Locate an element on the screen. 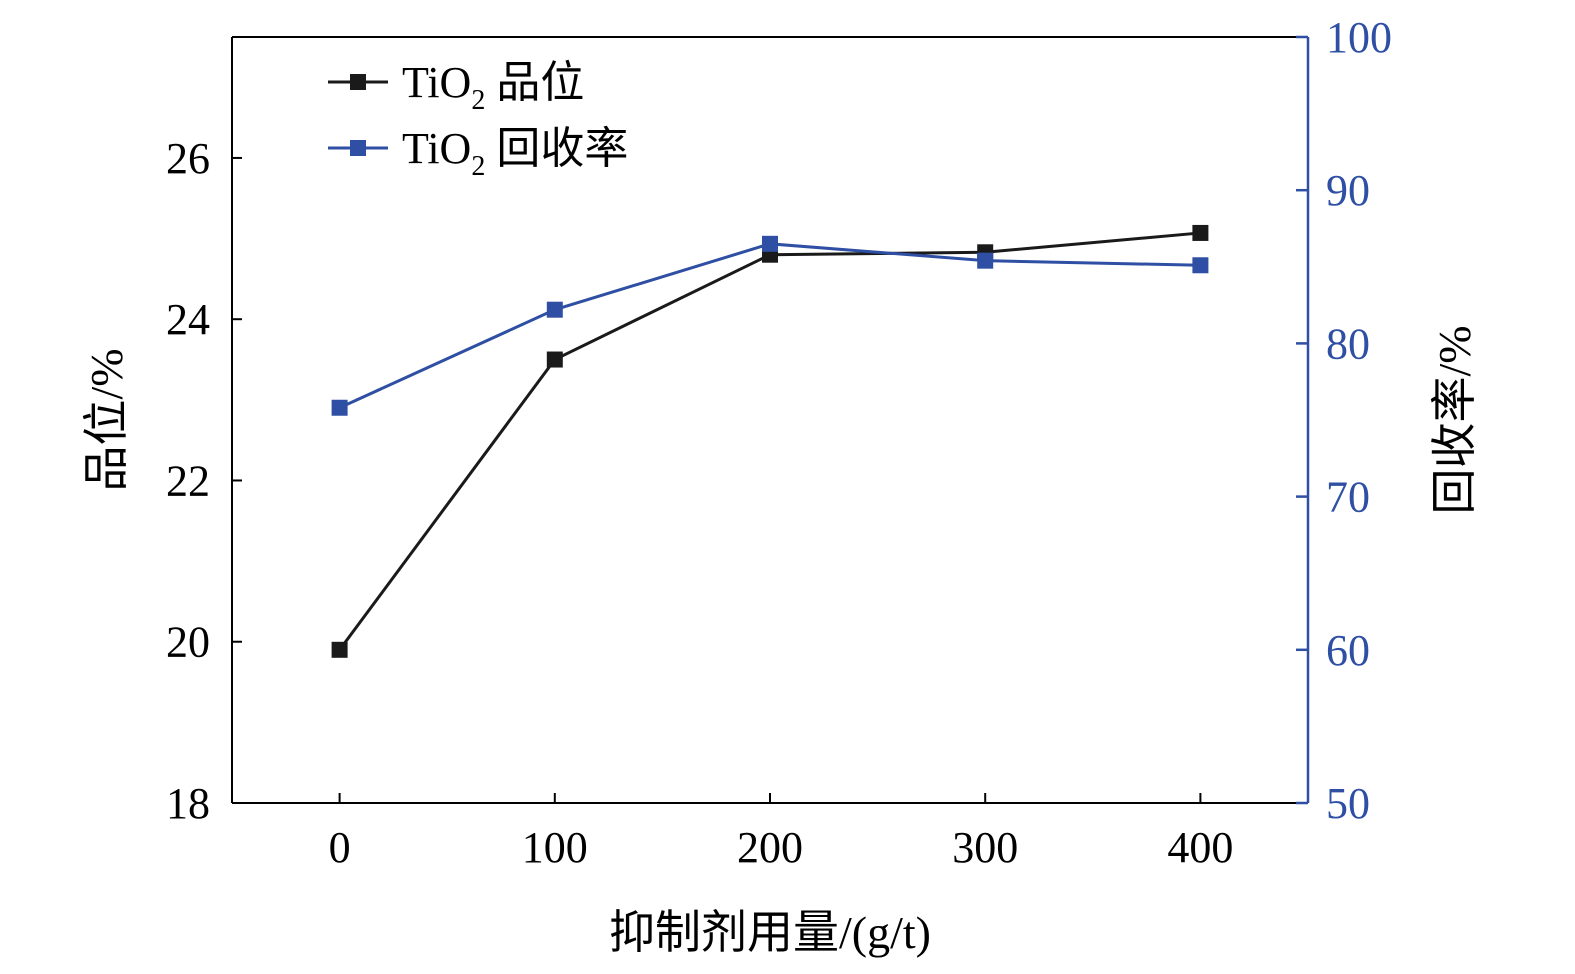  legend-grade-main: TiO is located at coordinates (436, 82).